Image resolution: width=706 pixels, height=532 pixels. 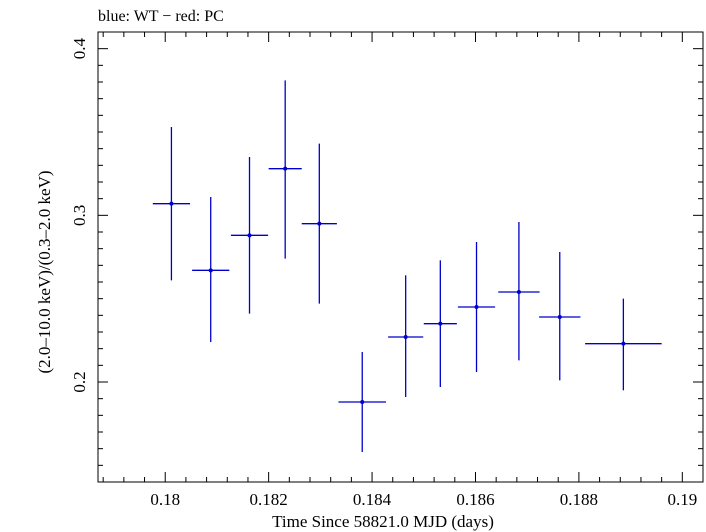 What do you see at coordinates (269, 499) in the screenshot?
I see `x-tick-label: 0.182` at bounding box center [269, 499].